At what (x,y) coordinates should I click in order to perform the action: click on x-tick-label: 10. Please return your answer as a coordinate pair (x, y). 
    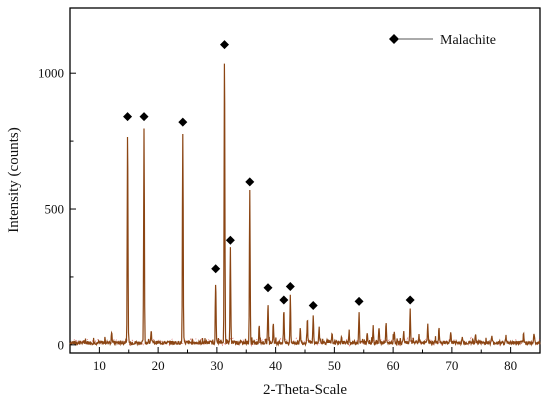
    Looking at the image, I should click on (99, 365).